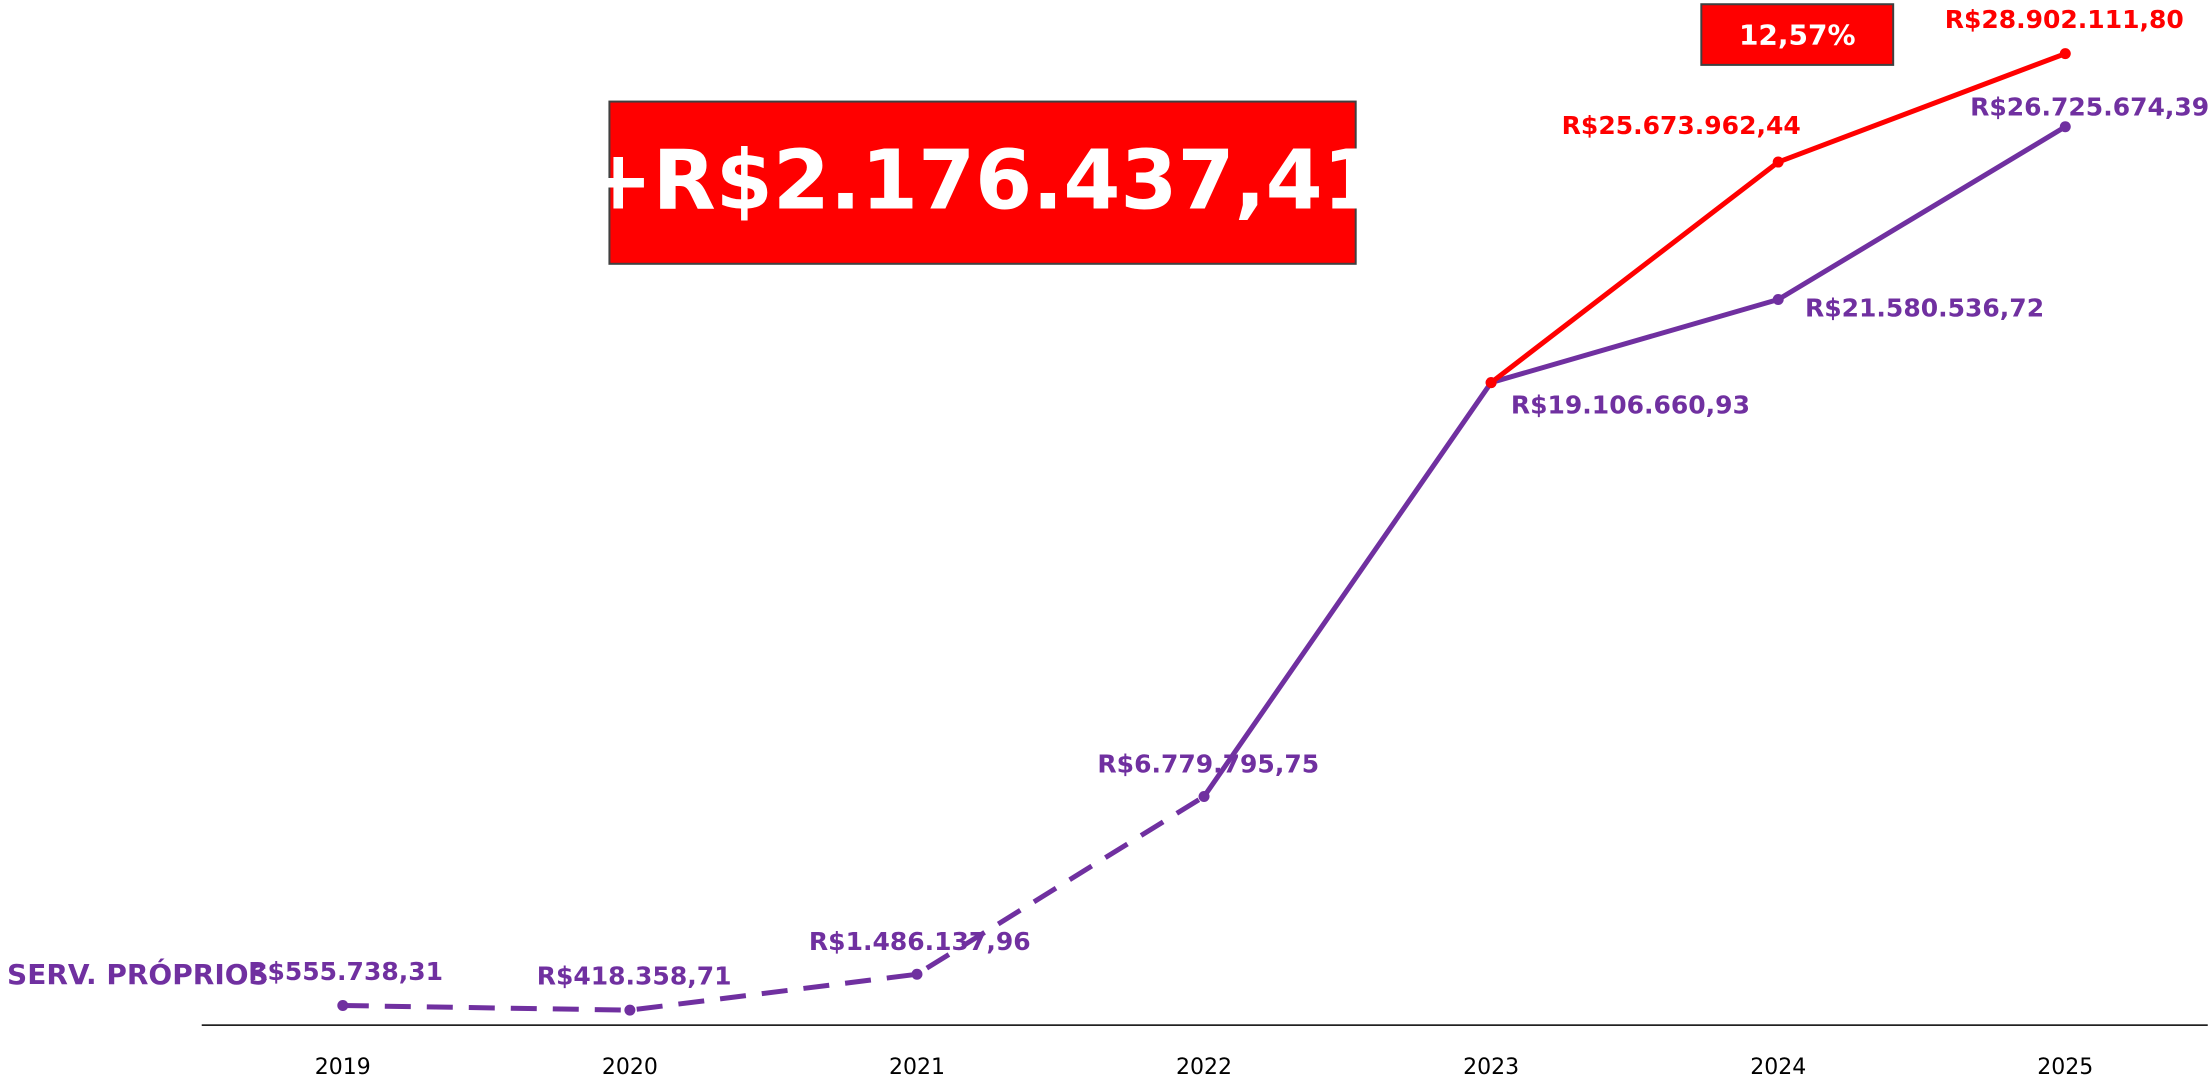 The height and width of the screenshot is (1080, 2212). What do you see at coordinates (343, 1067) in the screenshot?
I see `x-tick-label: 2019` at bounding box center [343, 1067].